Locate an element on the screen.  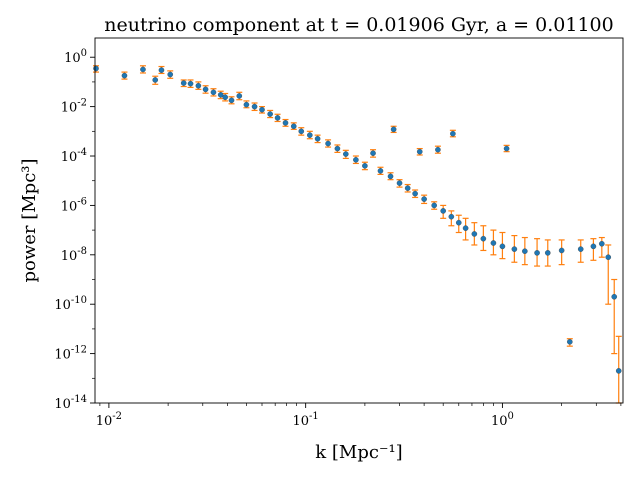
y-tick-label: 10⁻¹⁰ is located at coordinates (70, 304).